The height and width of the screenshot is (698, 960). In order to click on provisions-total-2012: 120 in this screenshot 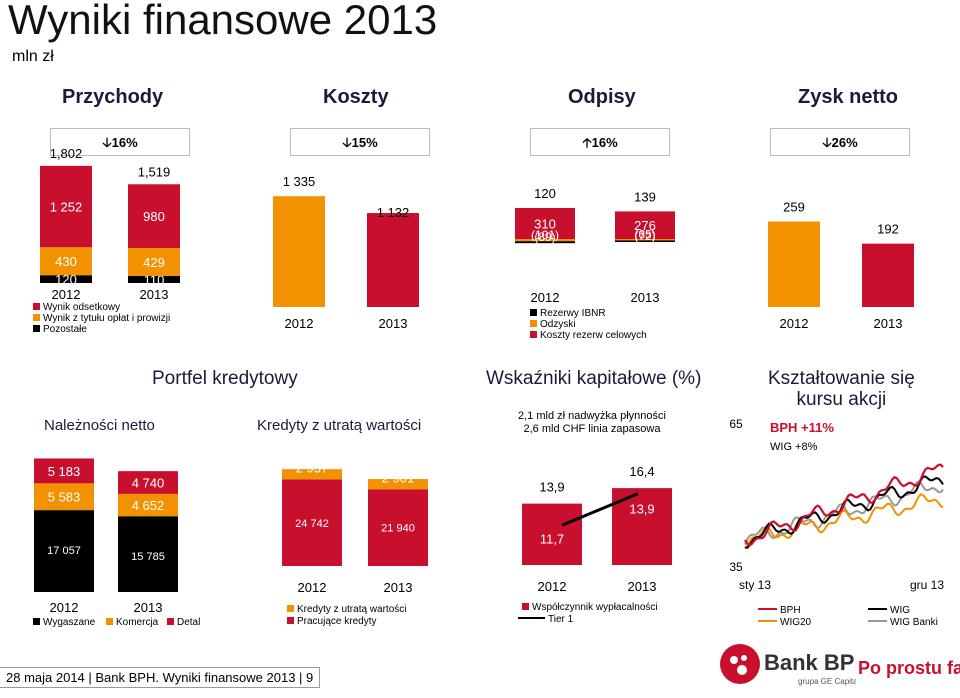, I will do `click(545, 193)`.